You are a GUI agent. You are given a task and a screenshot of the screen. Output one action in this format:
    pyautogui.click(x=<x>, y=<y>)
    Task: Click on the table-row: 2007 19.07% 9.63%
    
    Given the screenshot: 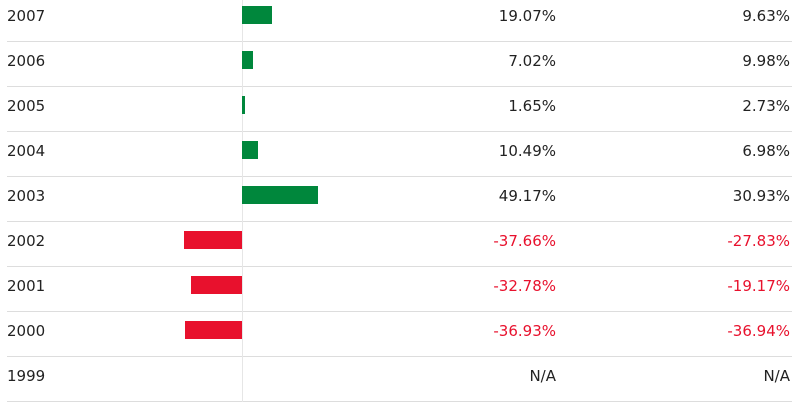 What is the action you would take?
    pyautogui.click(x=399, y=21)
    